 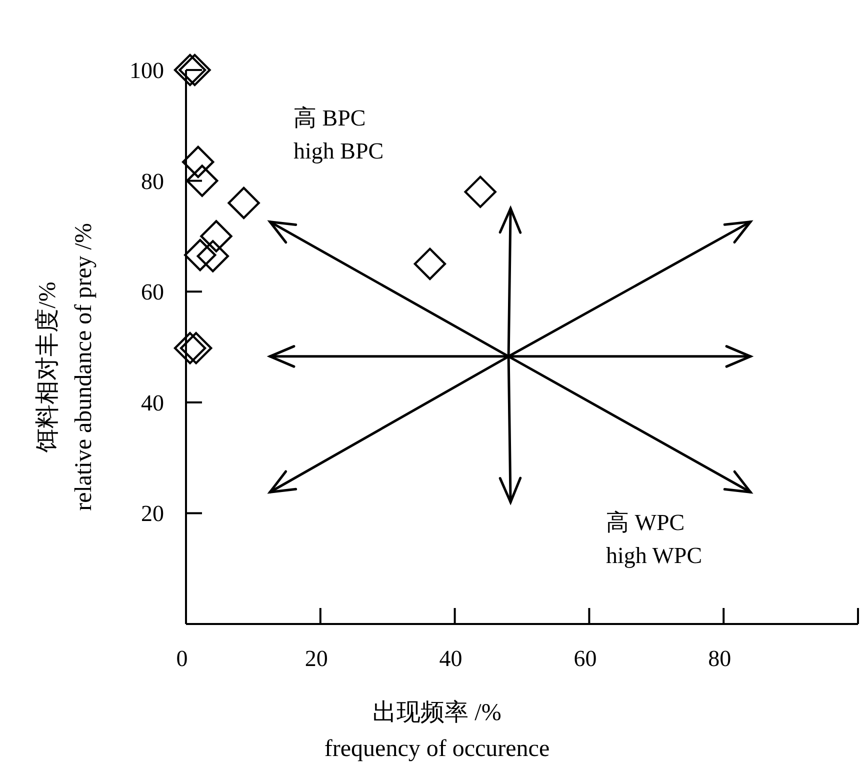 What do you see at coordinates (316, 658) in the screenshot?
I see `x-tick-label: 20` at bounding box center [316, 658].